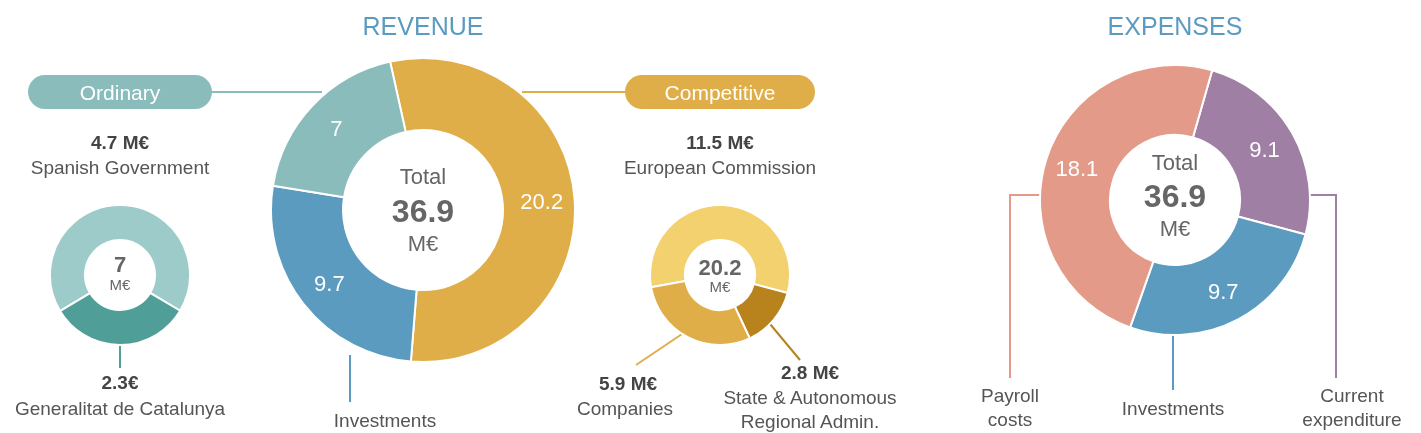 The image size is (1421, 433). Describe the element at coordinates (1175, 26) in the screenshot. I see `chart-title: EXPENSES` at that location.